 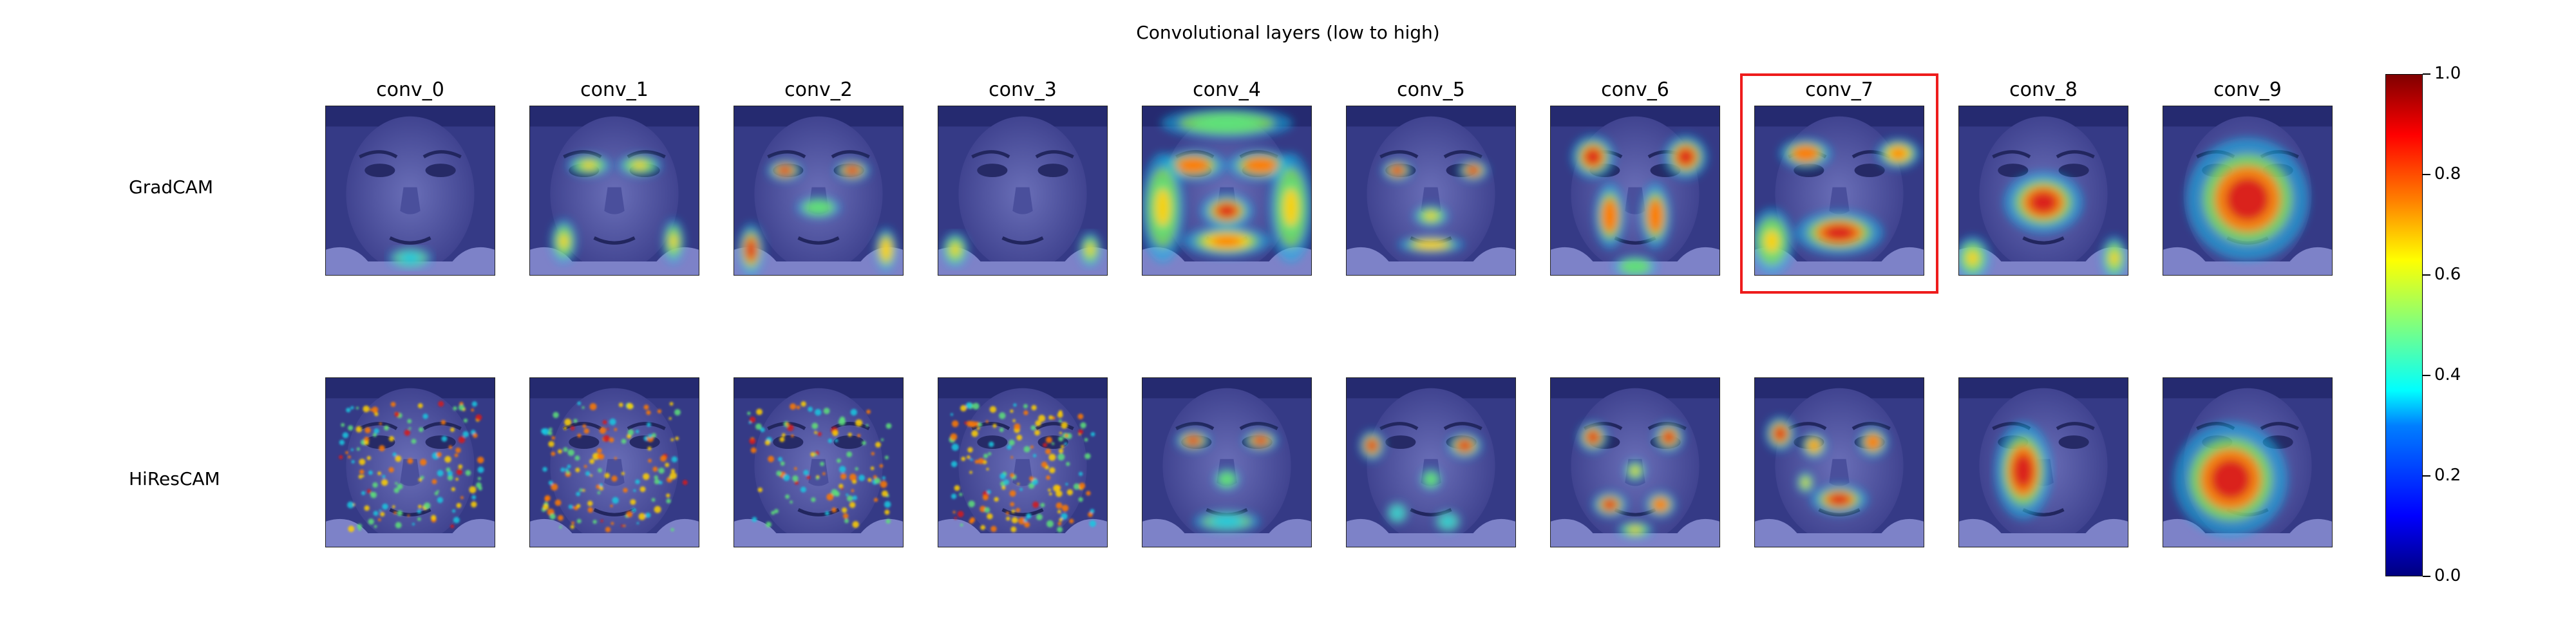 I want to click on column-title-conv-1: conv_1, so click(x=614, y=90).